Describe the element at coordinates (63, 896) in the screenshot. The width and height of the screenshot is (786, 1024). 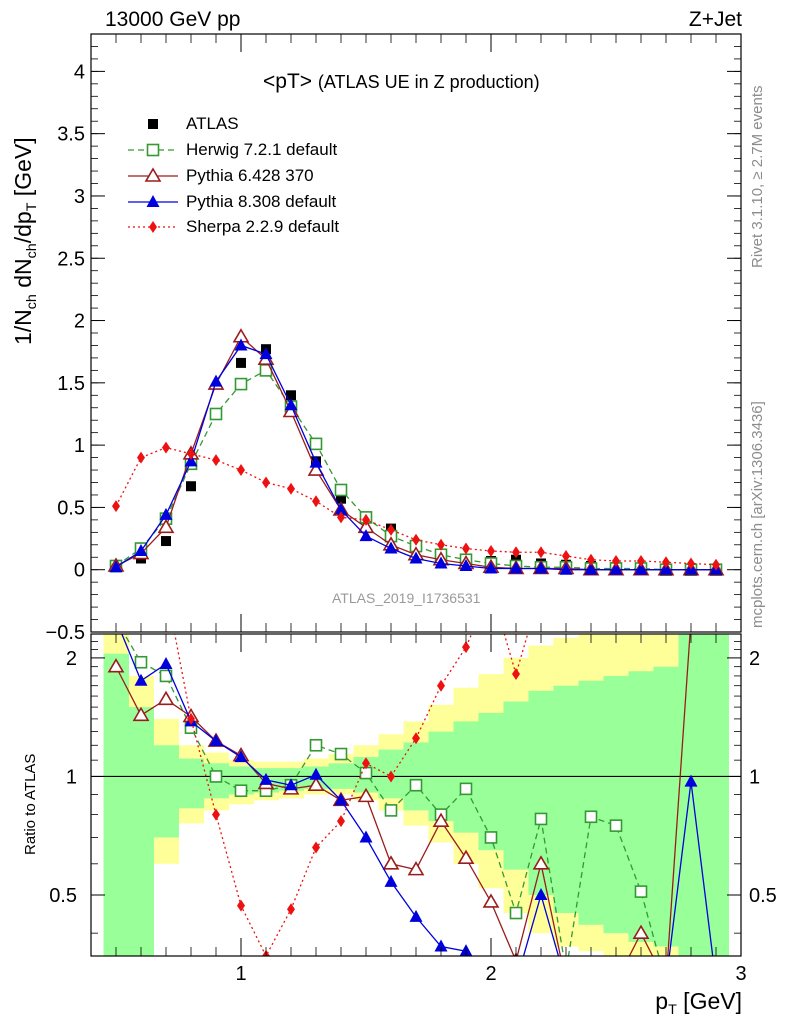
I see `ratio-y-tick-label-left: 0.5` at that location.